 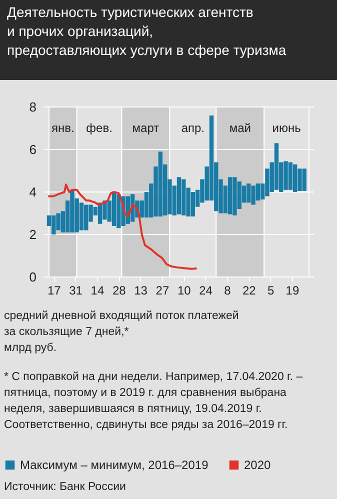 What do you see at coordinates (32, 234) in the screenshot?
I see `y-tick-label: 2` at bounding box center [32, 234].